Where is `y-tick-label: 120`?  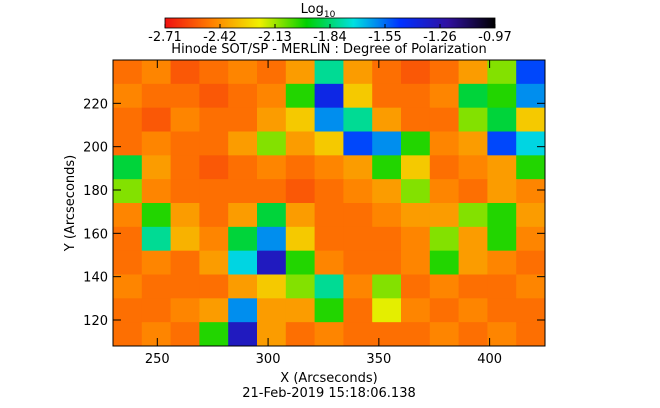
y-tick-label: 120 is located at coordinates (95, 321).